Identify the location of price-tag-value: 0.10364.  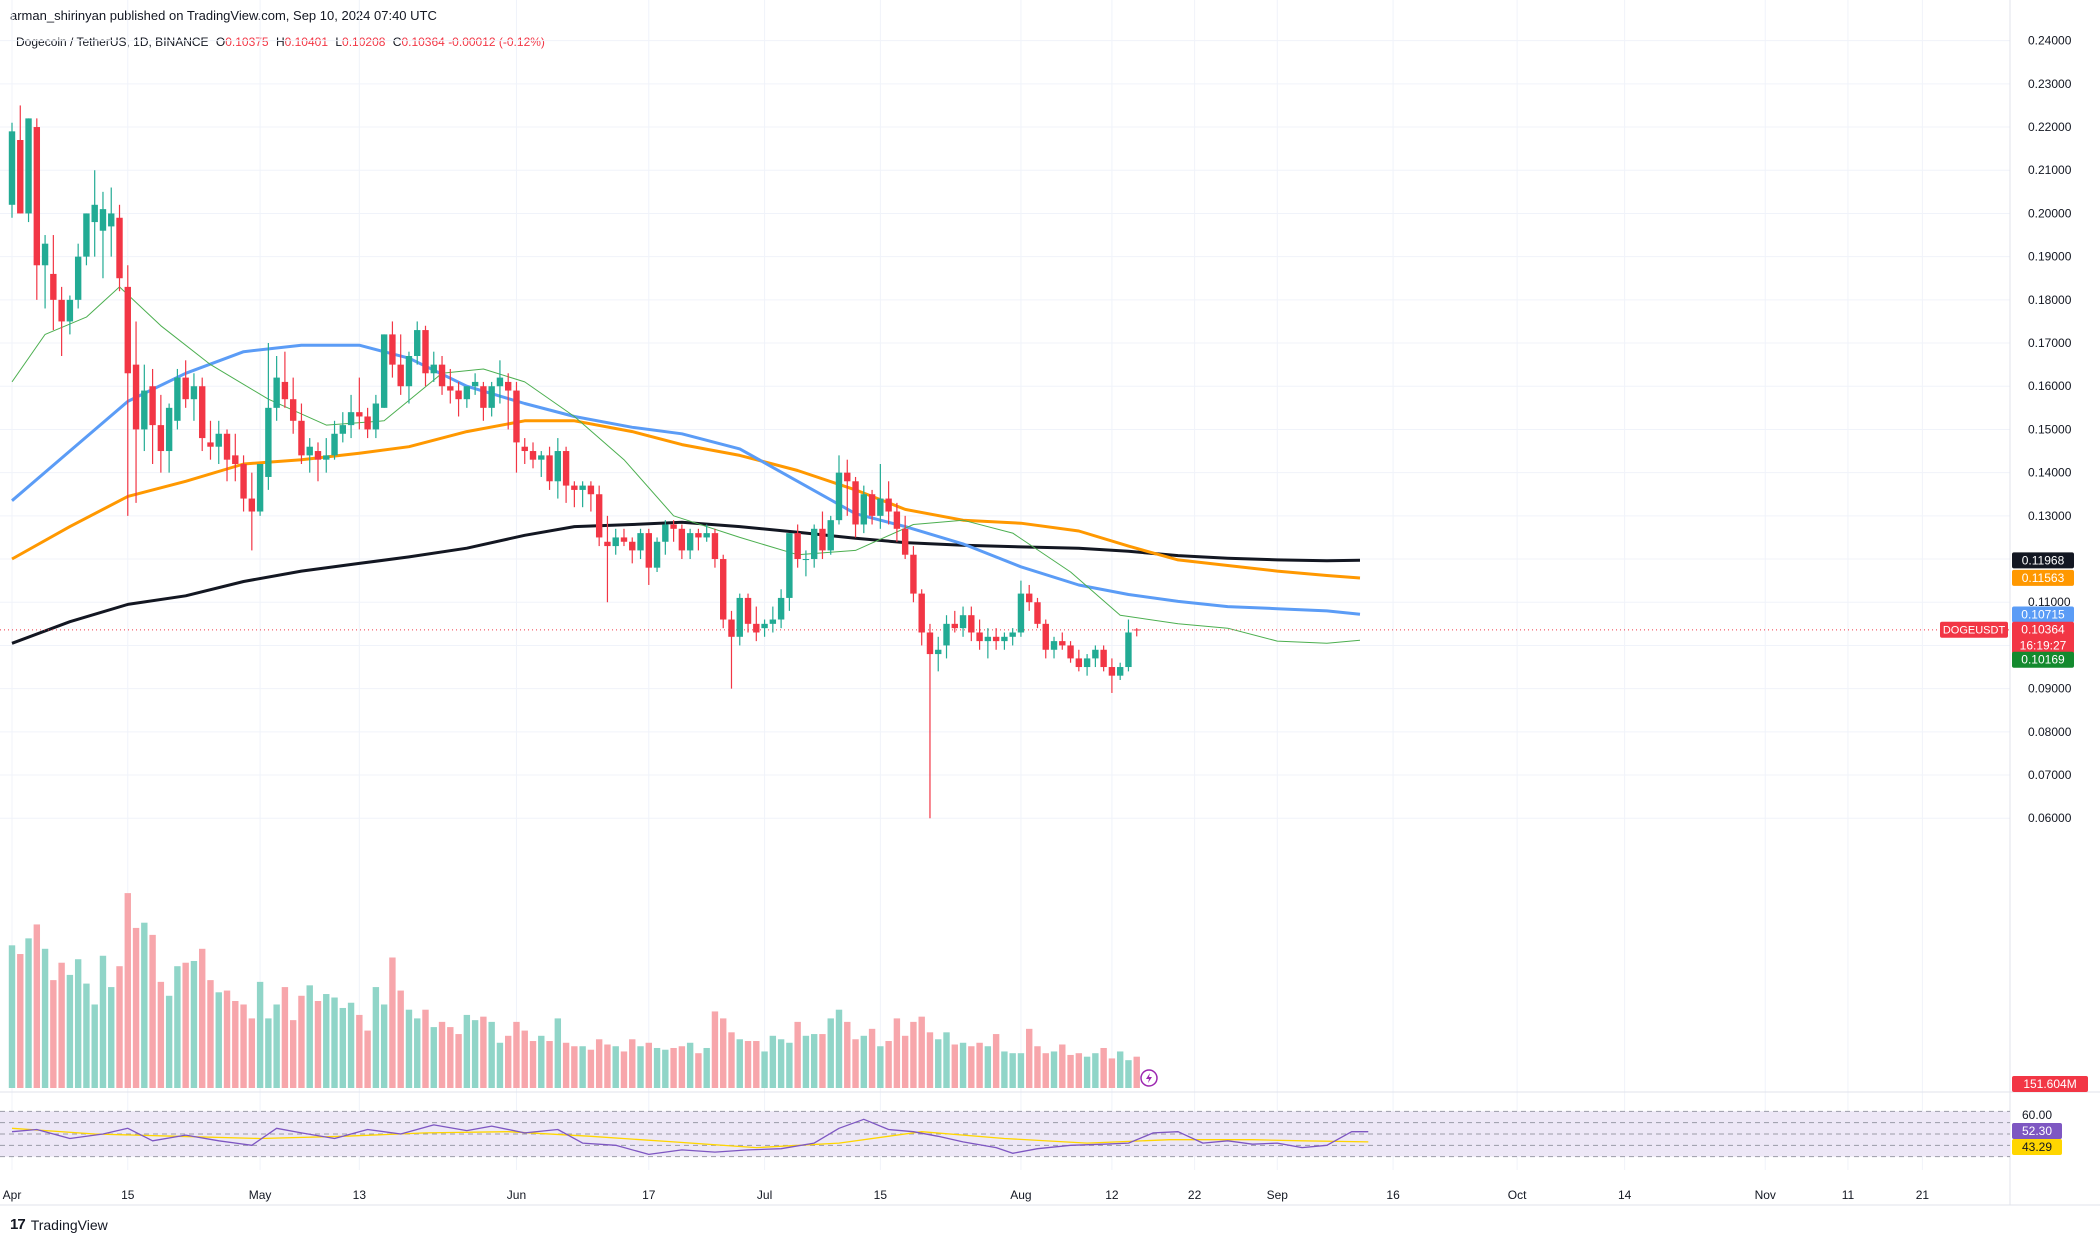
(2043, 630).